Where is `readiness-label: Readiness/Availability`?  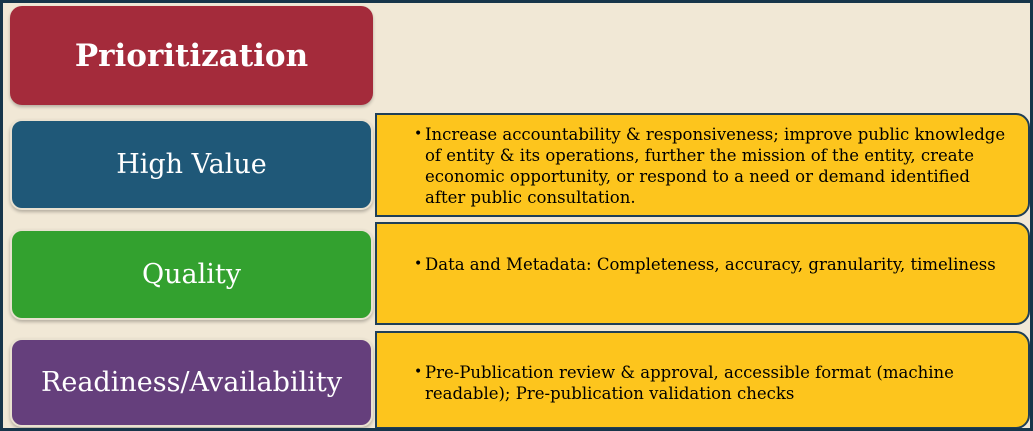 readiness-label: Readiness/Availability is located at coordinates (191, 382).